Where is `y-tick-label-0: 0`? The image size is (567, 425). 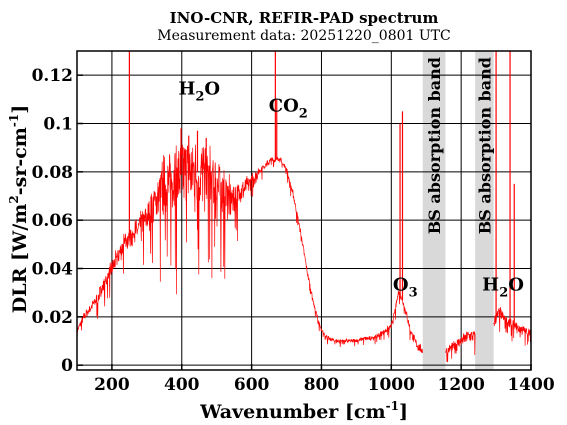 y-tick-label-0: 0 is located at coordinates (67, 366).